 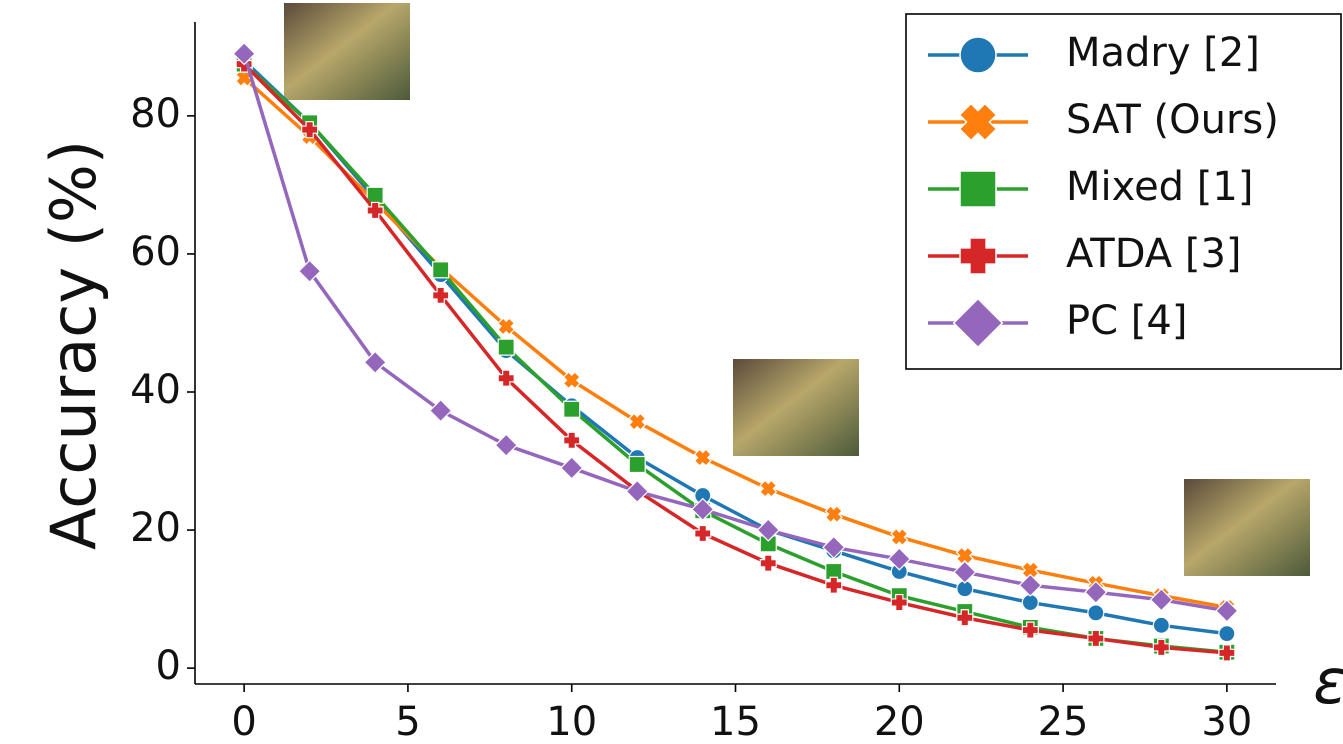 I want to click on legend-label: Mixed [1], so click(x=1159, y=187).